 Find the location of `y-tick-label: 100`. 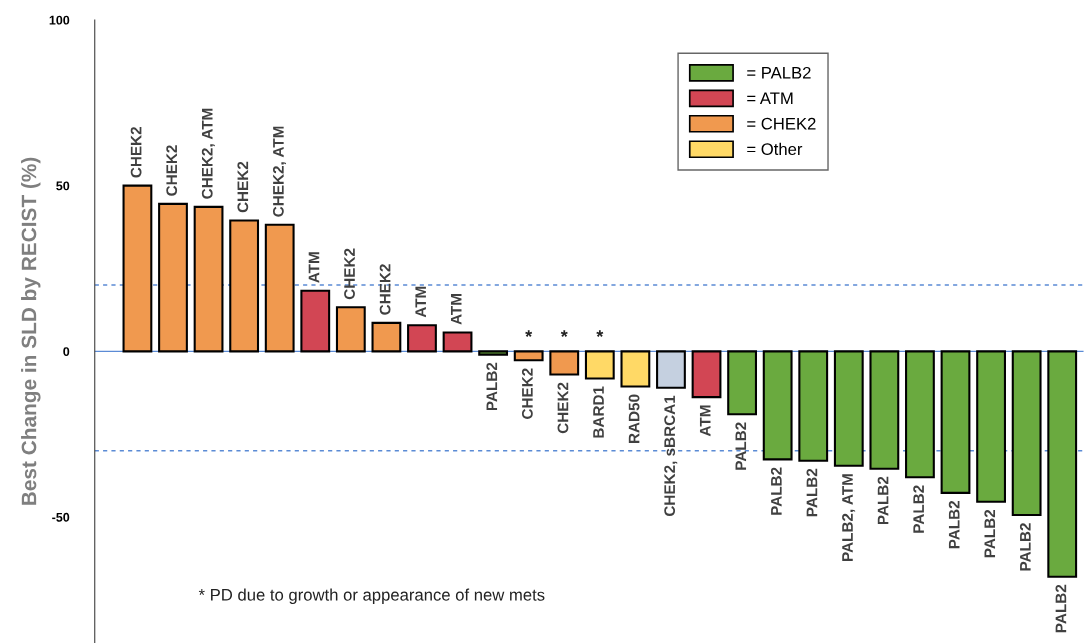

y-tick-label: 100 is located at coordinates (59, 20).